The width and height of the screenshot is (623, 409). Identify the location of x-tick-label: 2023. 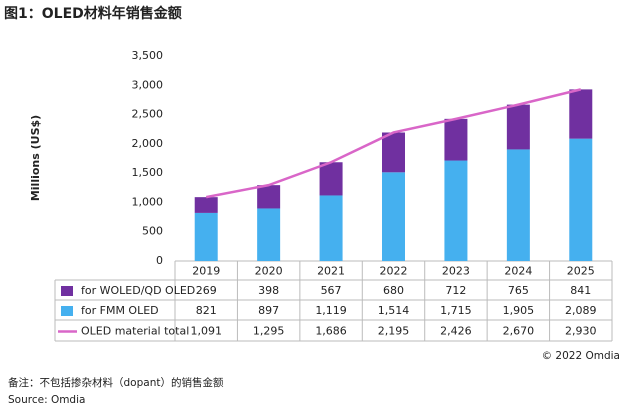
(456, 271).